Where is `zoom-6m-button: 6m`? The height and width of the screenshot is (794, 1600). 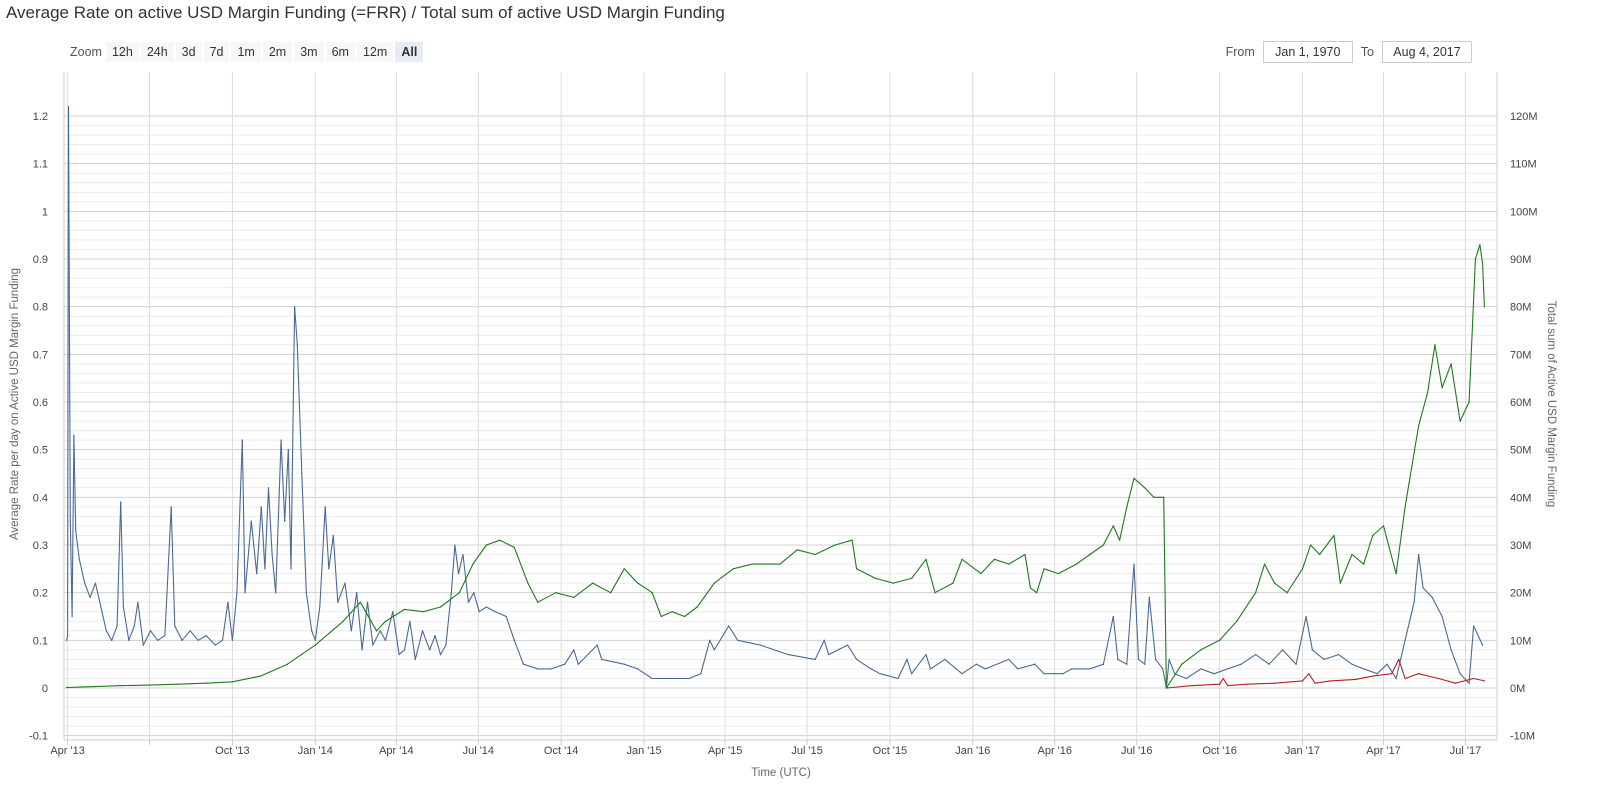 zoom-6m-button: 6m is located at coordinates (340, 52).